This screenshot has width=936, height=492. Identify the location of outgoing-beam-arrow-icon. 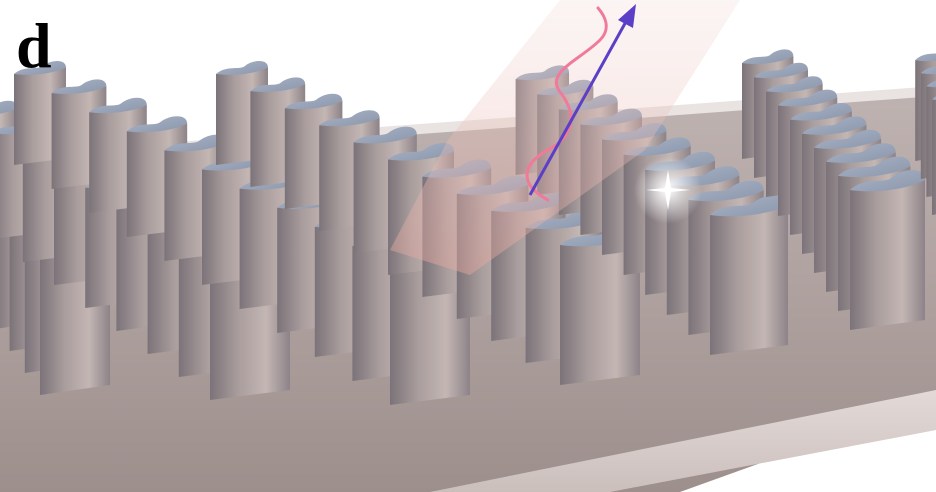
(582, 100).